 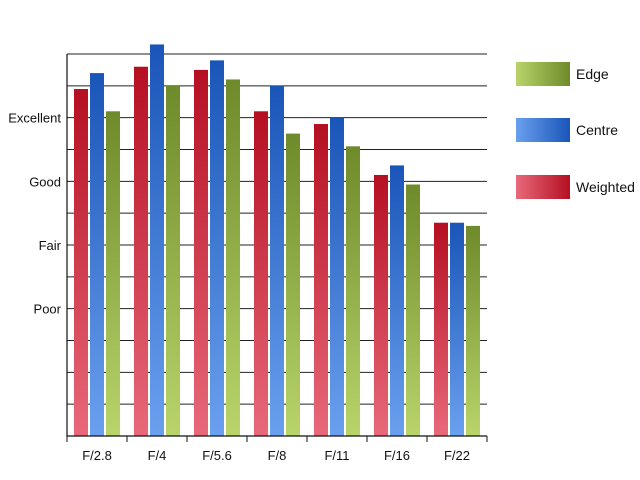 I want to click on bar-edge-f22, so click(x=473, y=330).